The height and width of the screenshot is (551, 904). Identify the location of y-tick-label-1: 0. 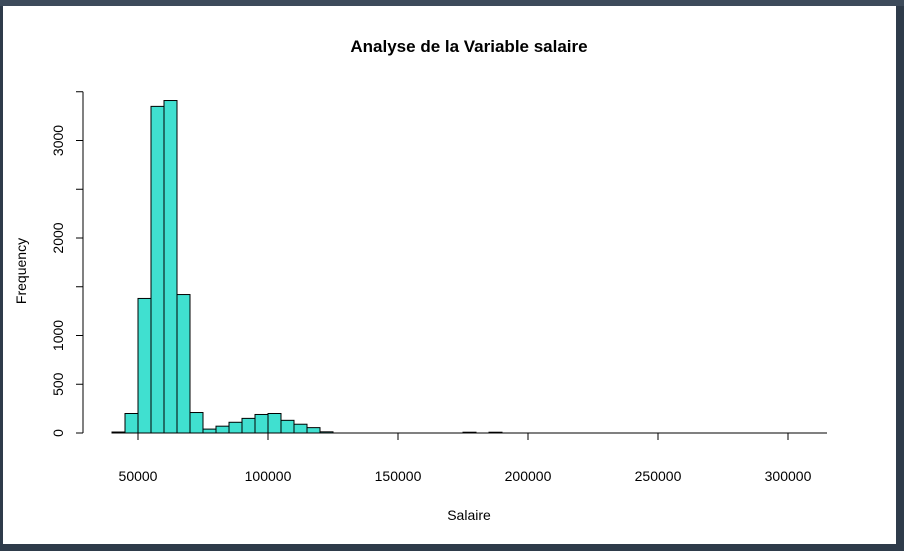
(58, 433).